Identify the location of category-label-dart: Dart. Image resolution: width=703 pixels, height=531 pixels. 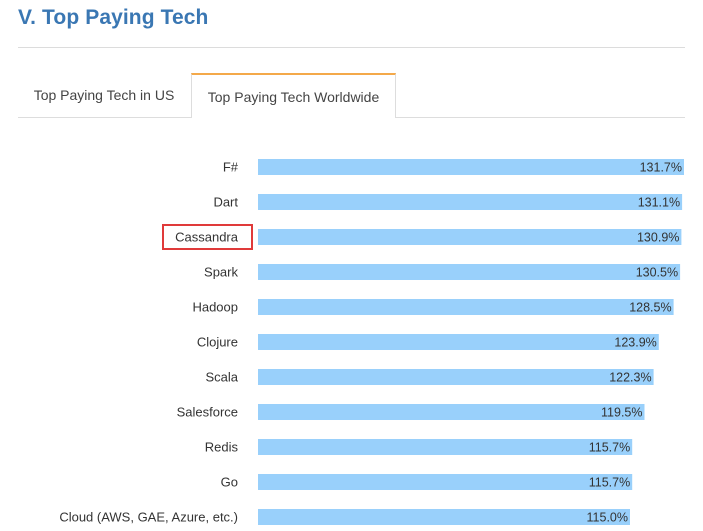
(225, 202).